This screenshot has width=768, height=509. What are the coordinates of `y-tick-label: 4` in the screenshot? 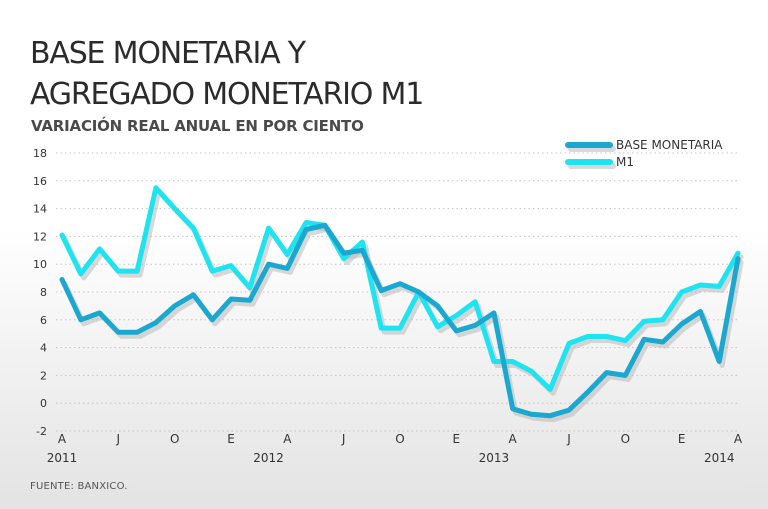 It's located at (43, 348).